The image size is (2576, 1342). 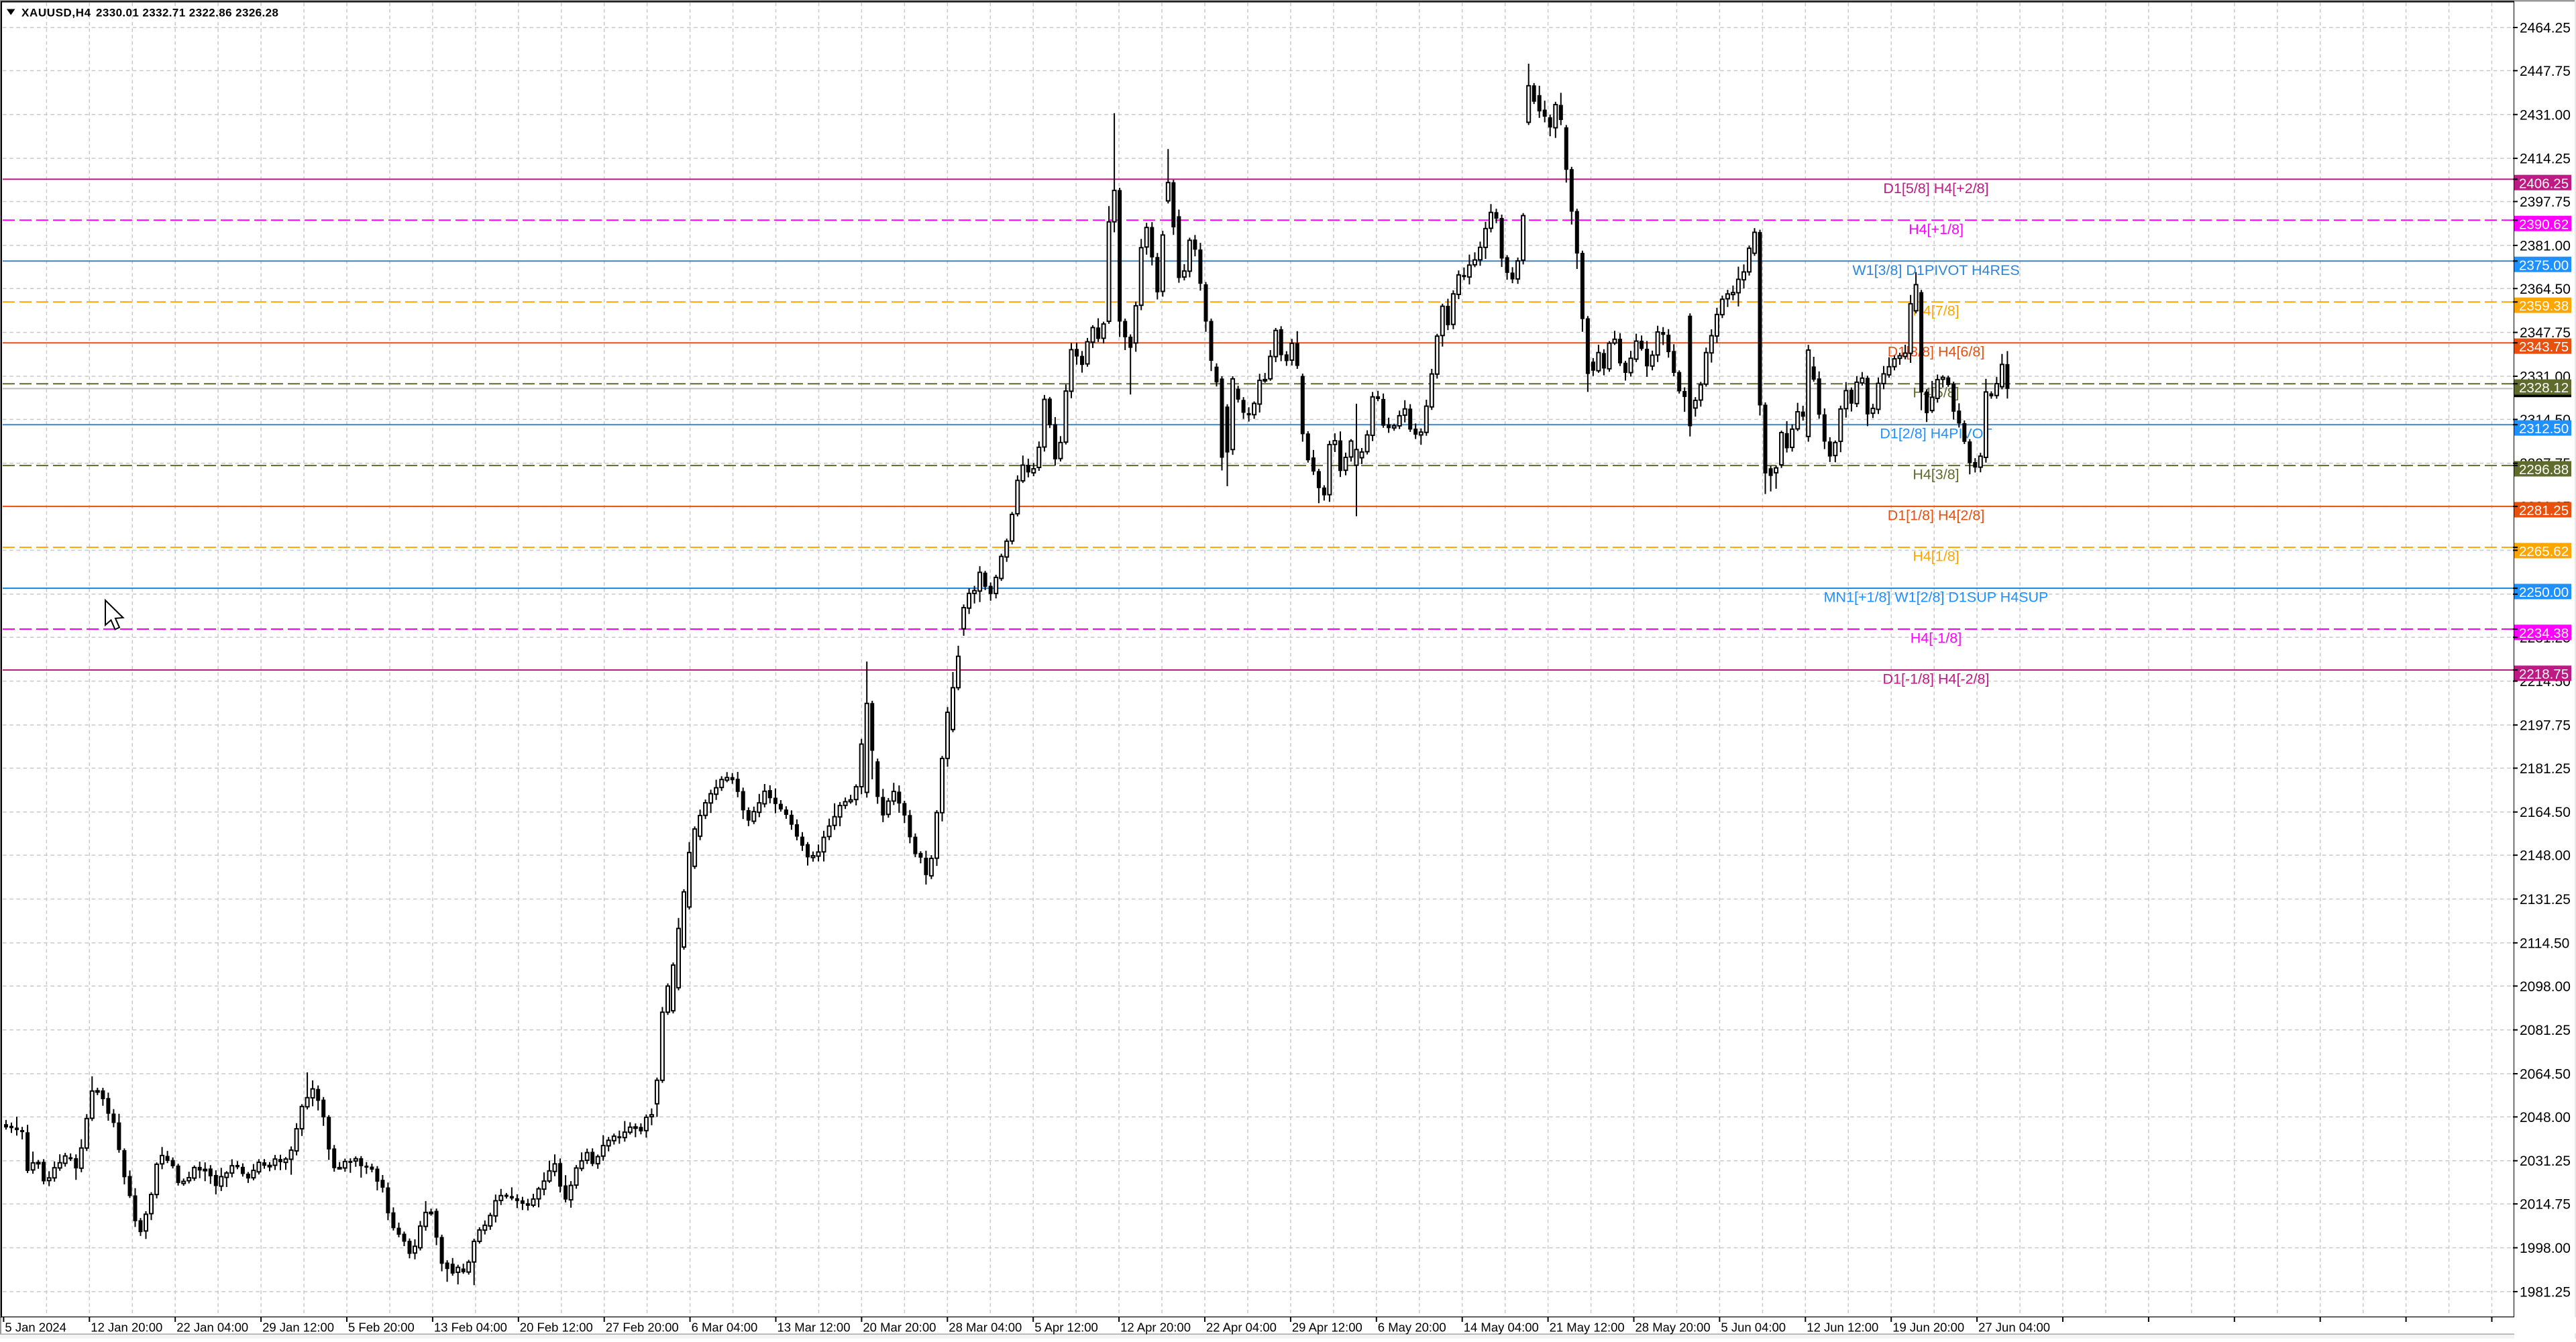 I want to click on svg-text: 2081.25, so click(x=2545, y=1030).